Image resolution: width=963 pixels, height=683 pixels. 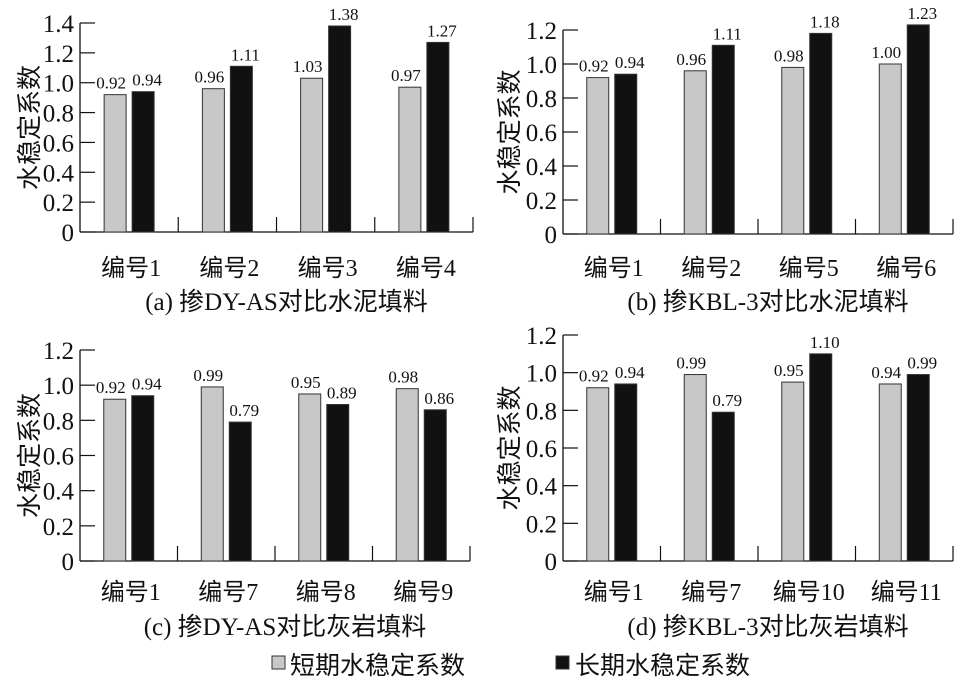 I want to click on data-label: 0.79, so click(x=727, y=400).